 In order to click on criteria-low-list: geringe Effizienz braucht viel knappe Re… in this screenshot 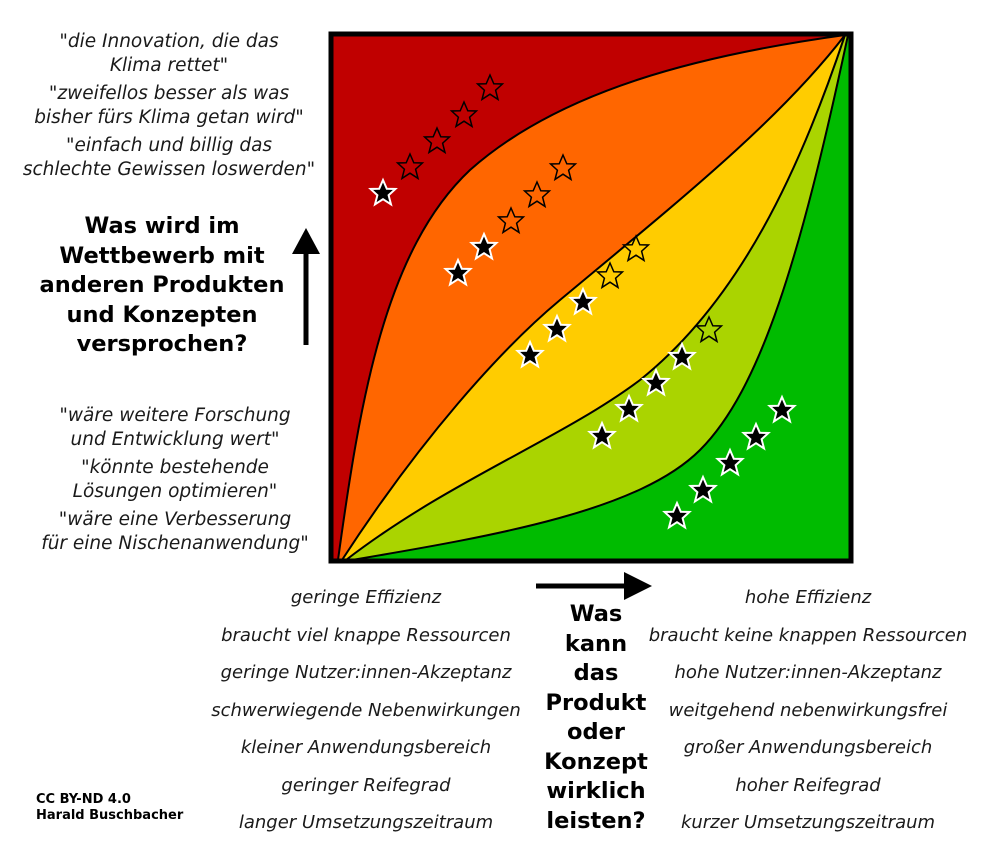, I will do `click(366, 716)`.